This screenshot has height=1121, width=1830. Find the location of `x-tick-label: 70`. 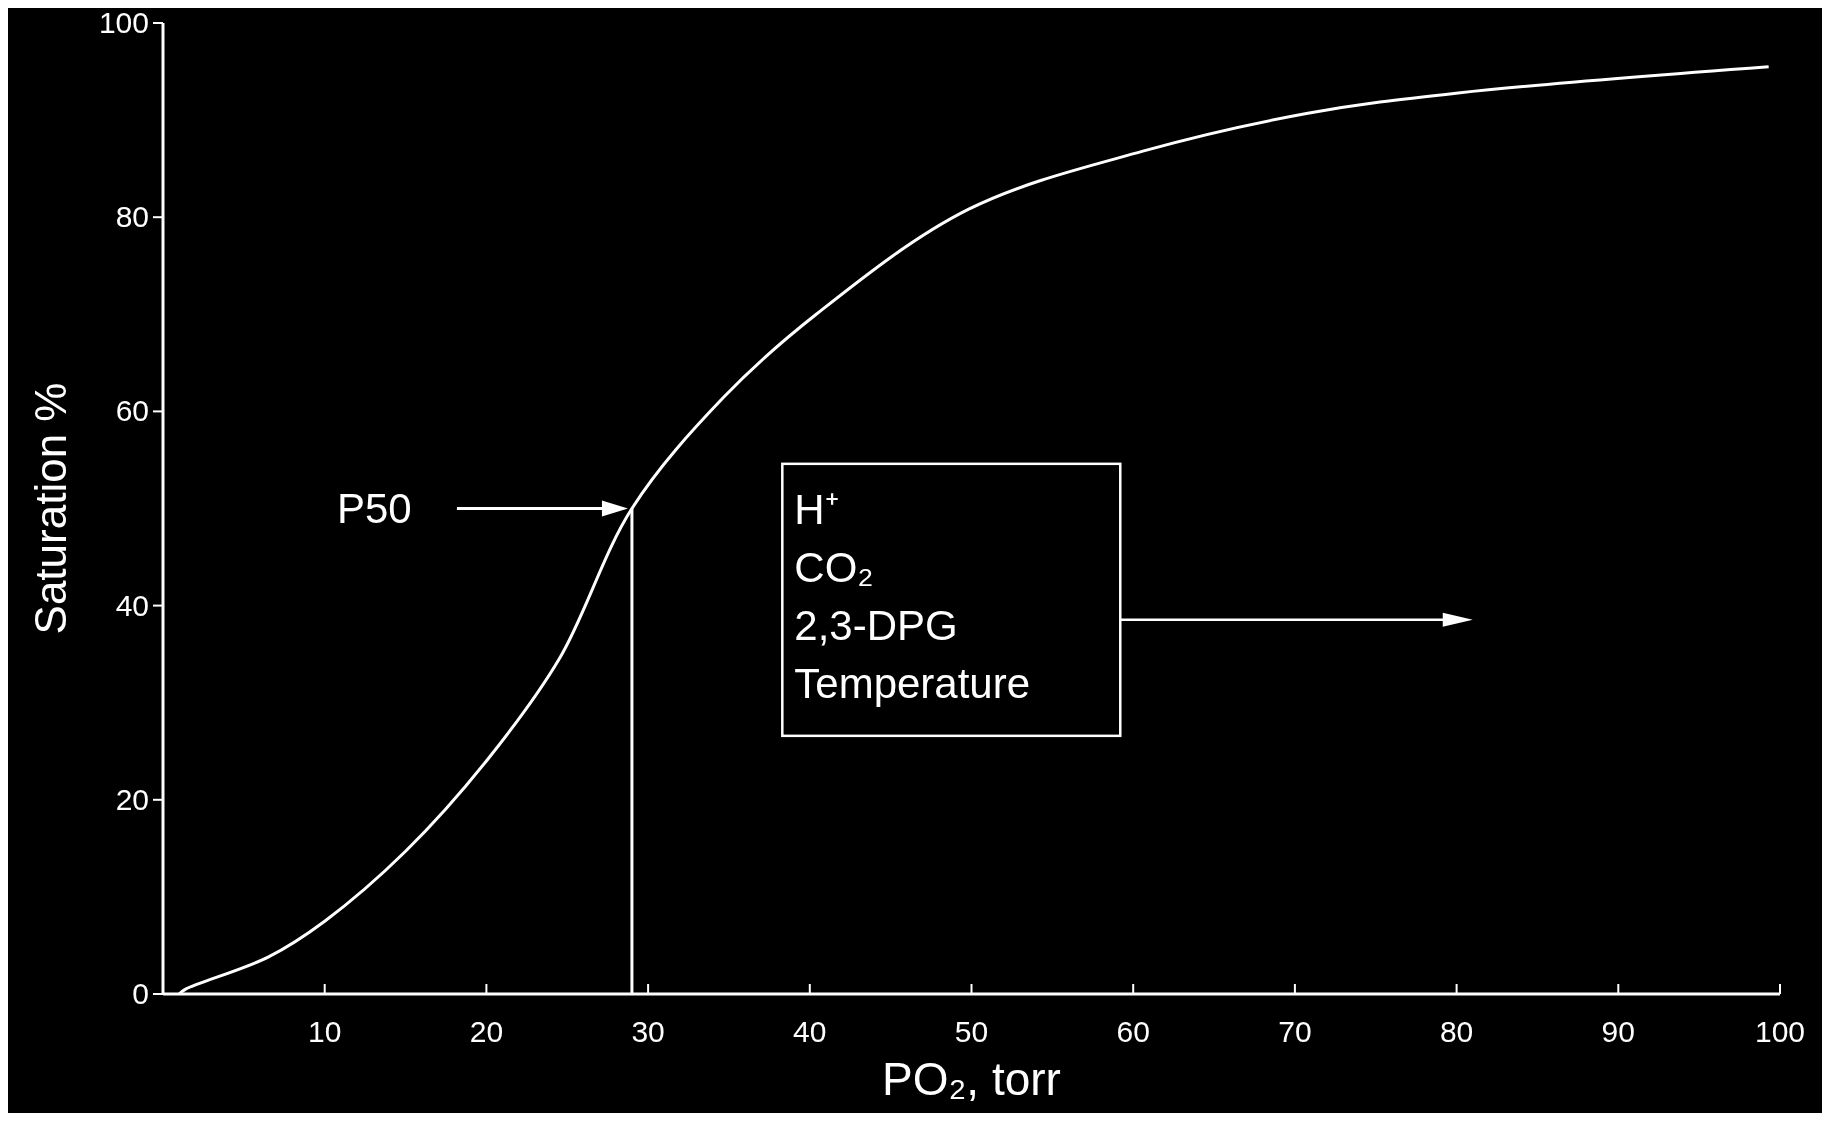

x-tick-label: 70 is located at coordinates (1295, 1031).